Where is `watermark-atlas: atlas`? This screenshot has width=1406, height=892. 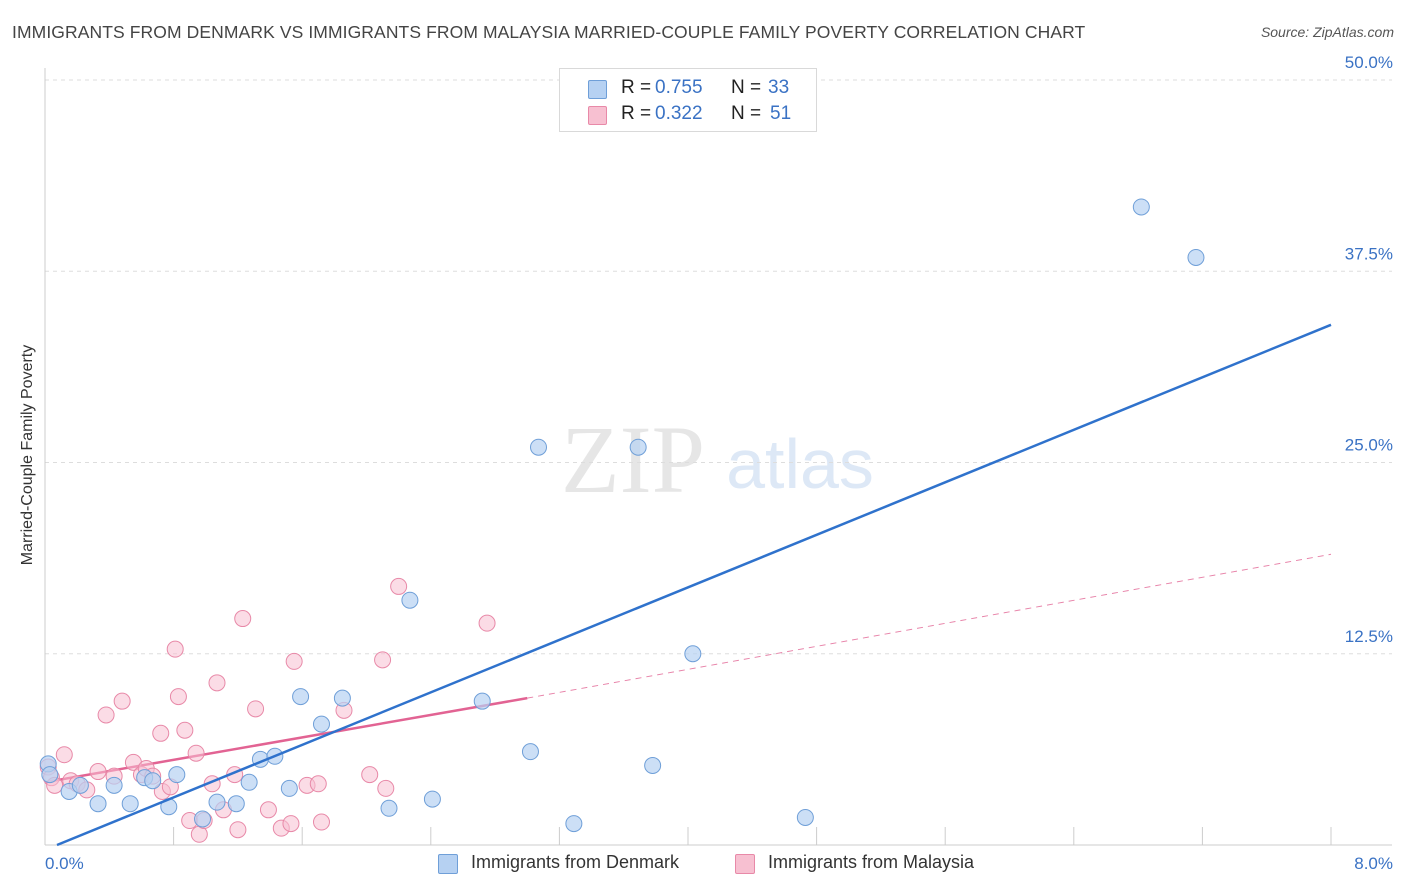
watermark-atlas: atlas is located at coordinates (800, 464).